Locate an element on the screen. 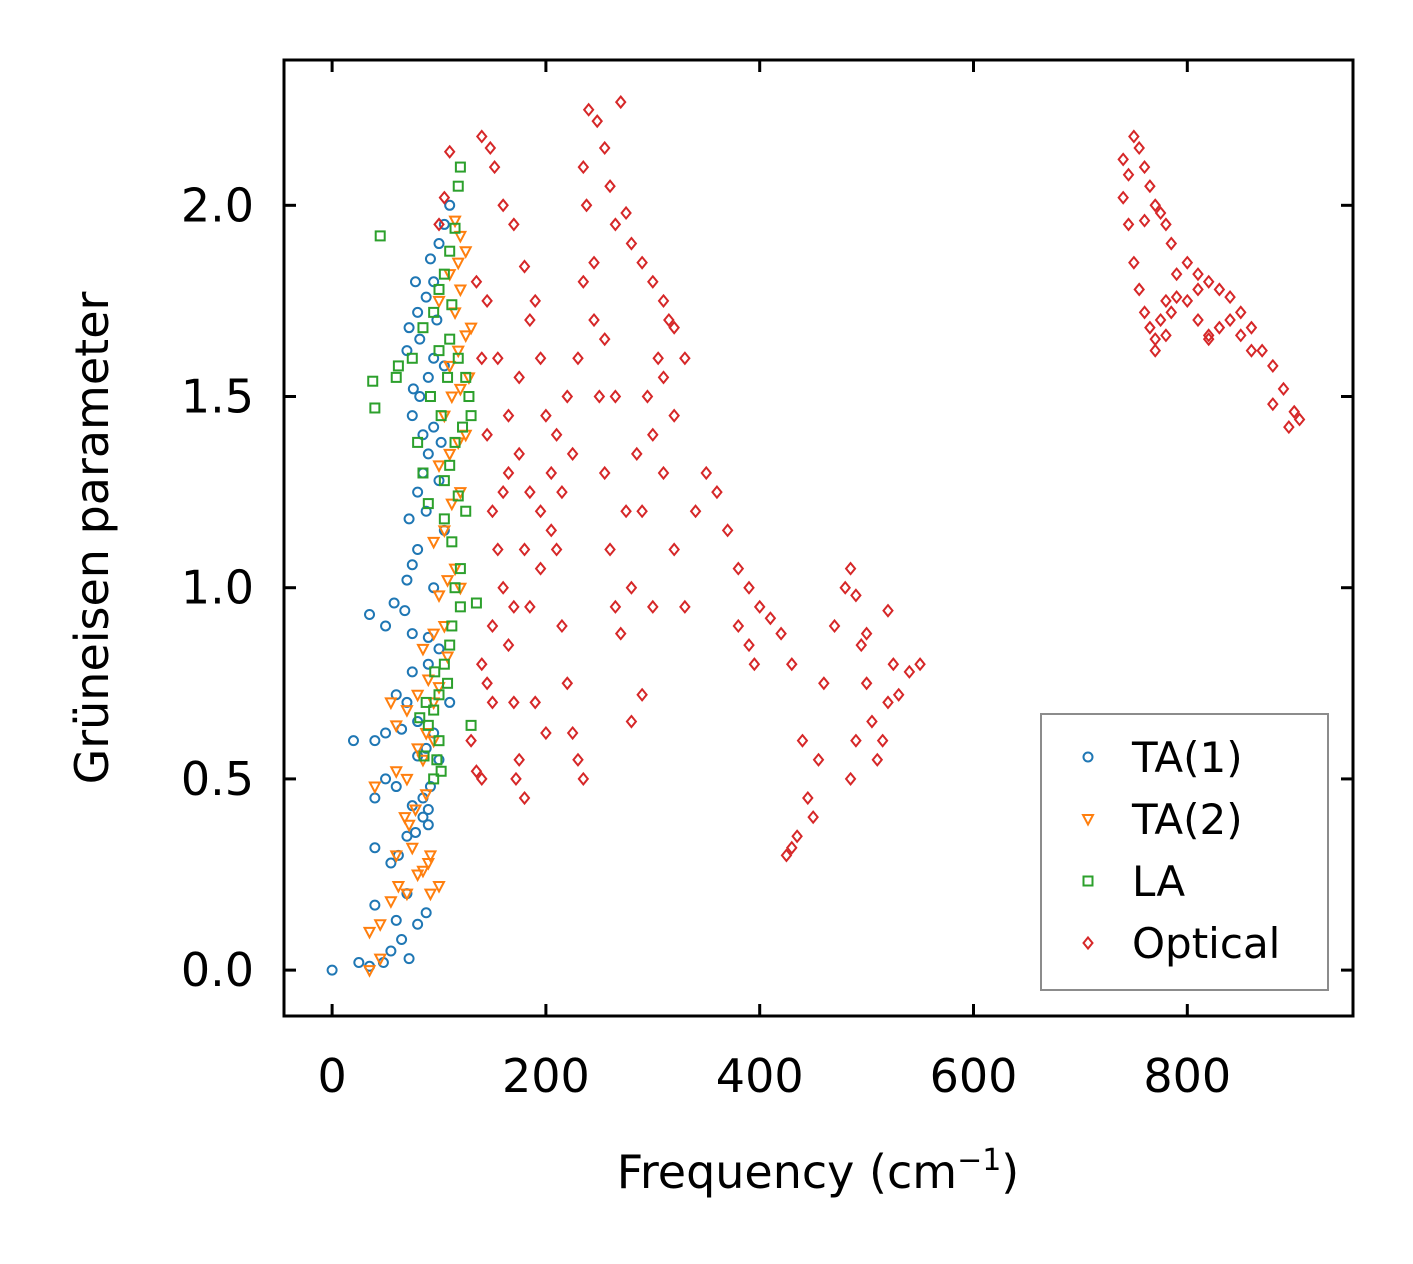 The width and height of the screenshot is (1413, 1264). x-axis-label-superscript: −1 is located at coordinates (979, 1160).